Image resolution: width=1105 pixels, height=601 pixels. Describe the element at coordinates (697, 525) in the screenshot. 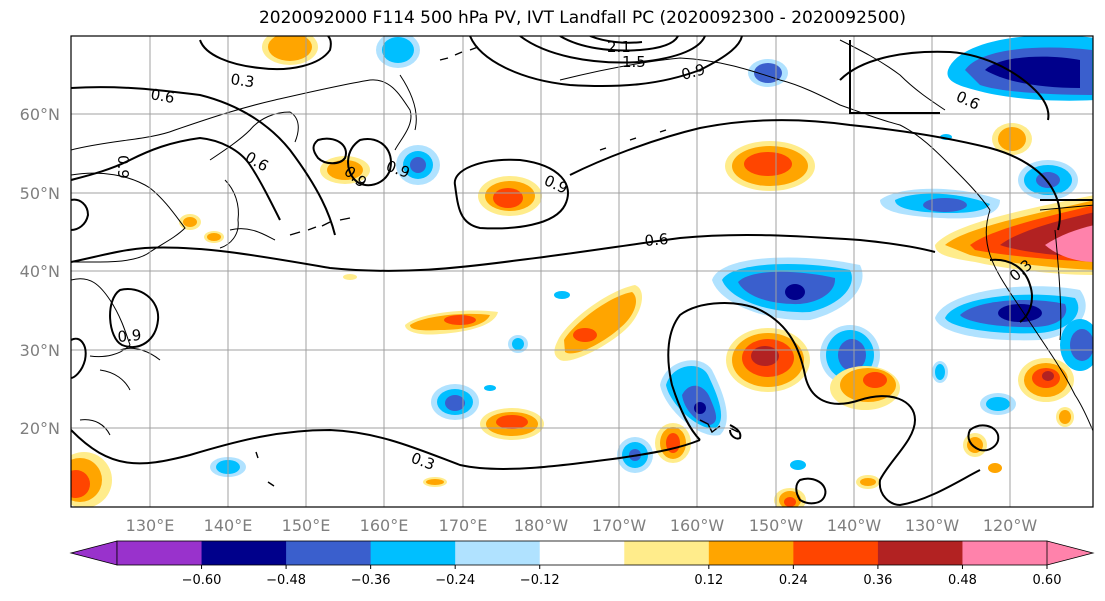

I see `lon-label: 160°W` at that location.